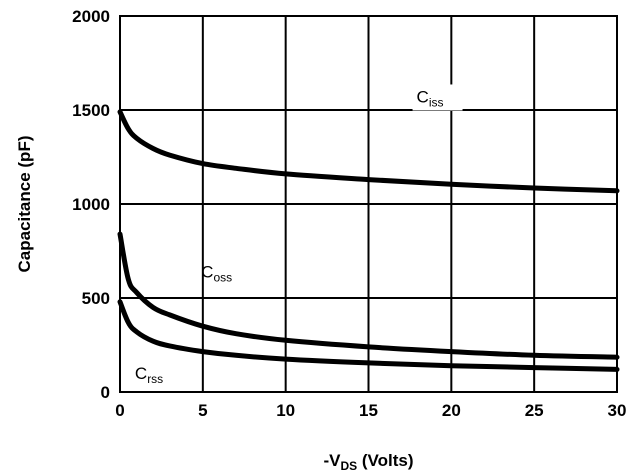  I want to click on x-axis-title: -VDS (Volts), so click(368, 462).